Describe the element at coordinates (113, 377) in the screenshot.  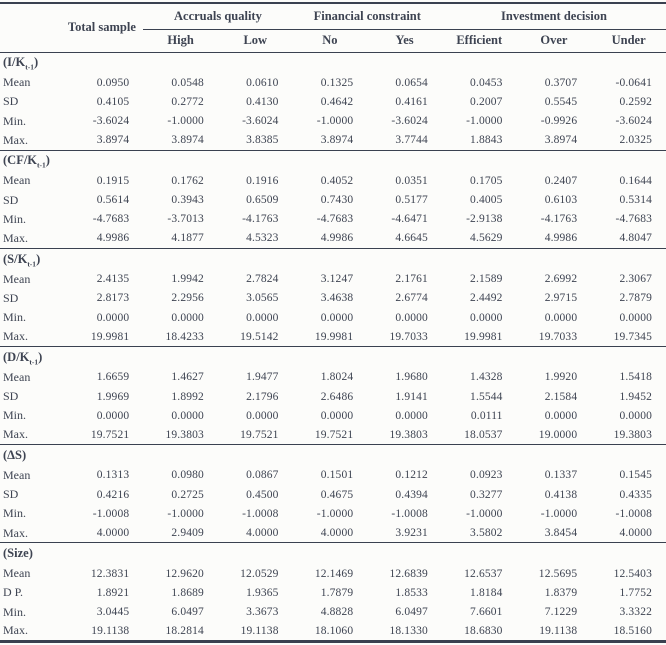
I see `stat-value-cell: 1.6659` at that location.